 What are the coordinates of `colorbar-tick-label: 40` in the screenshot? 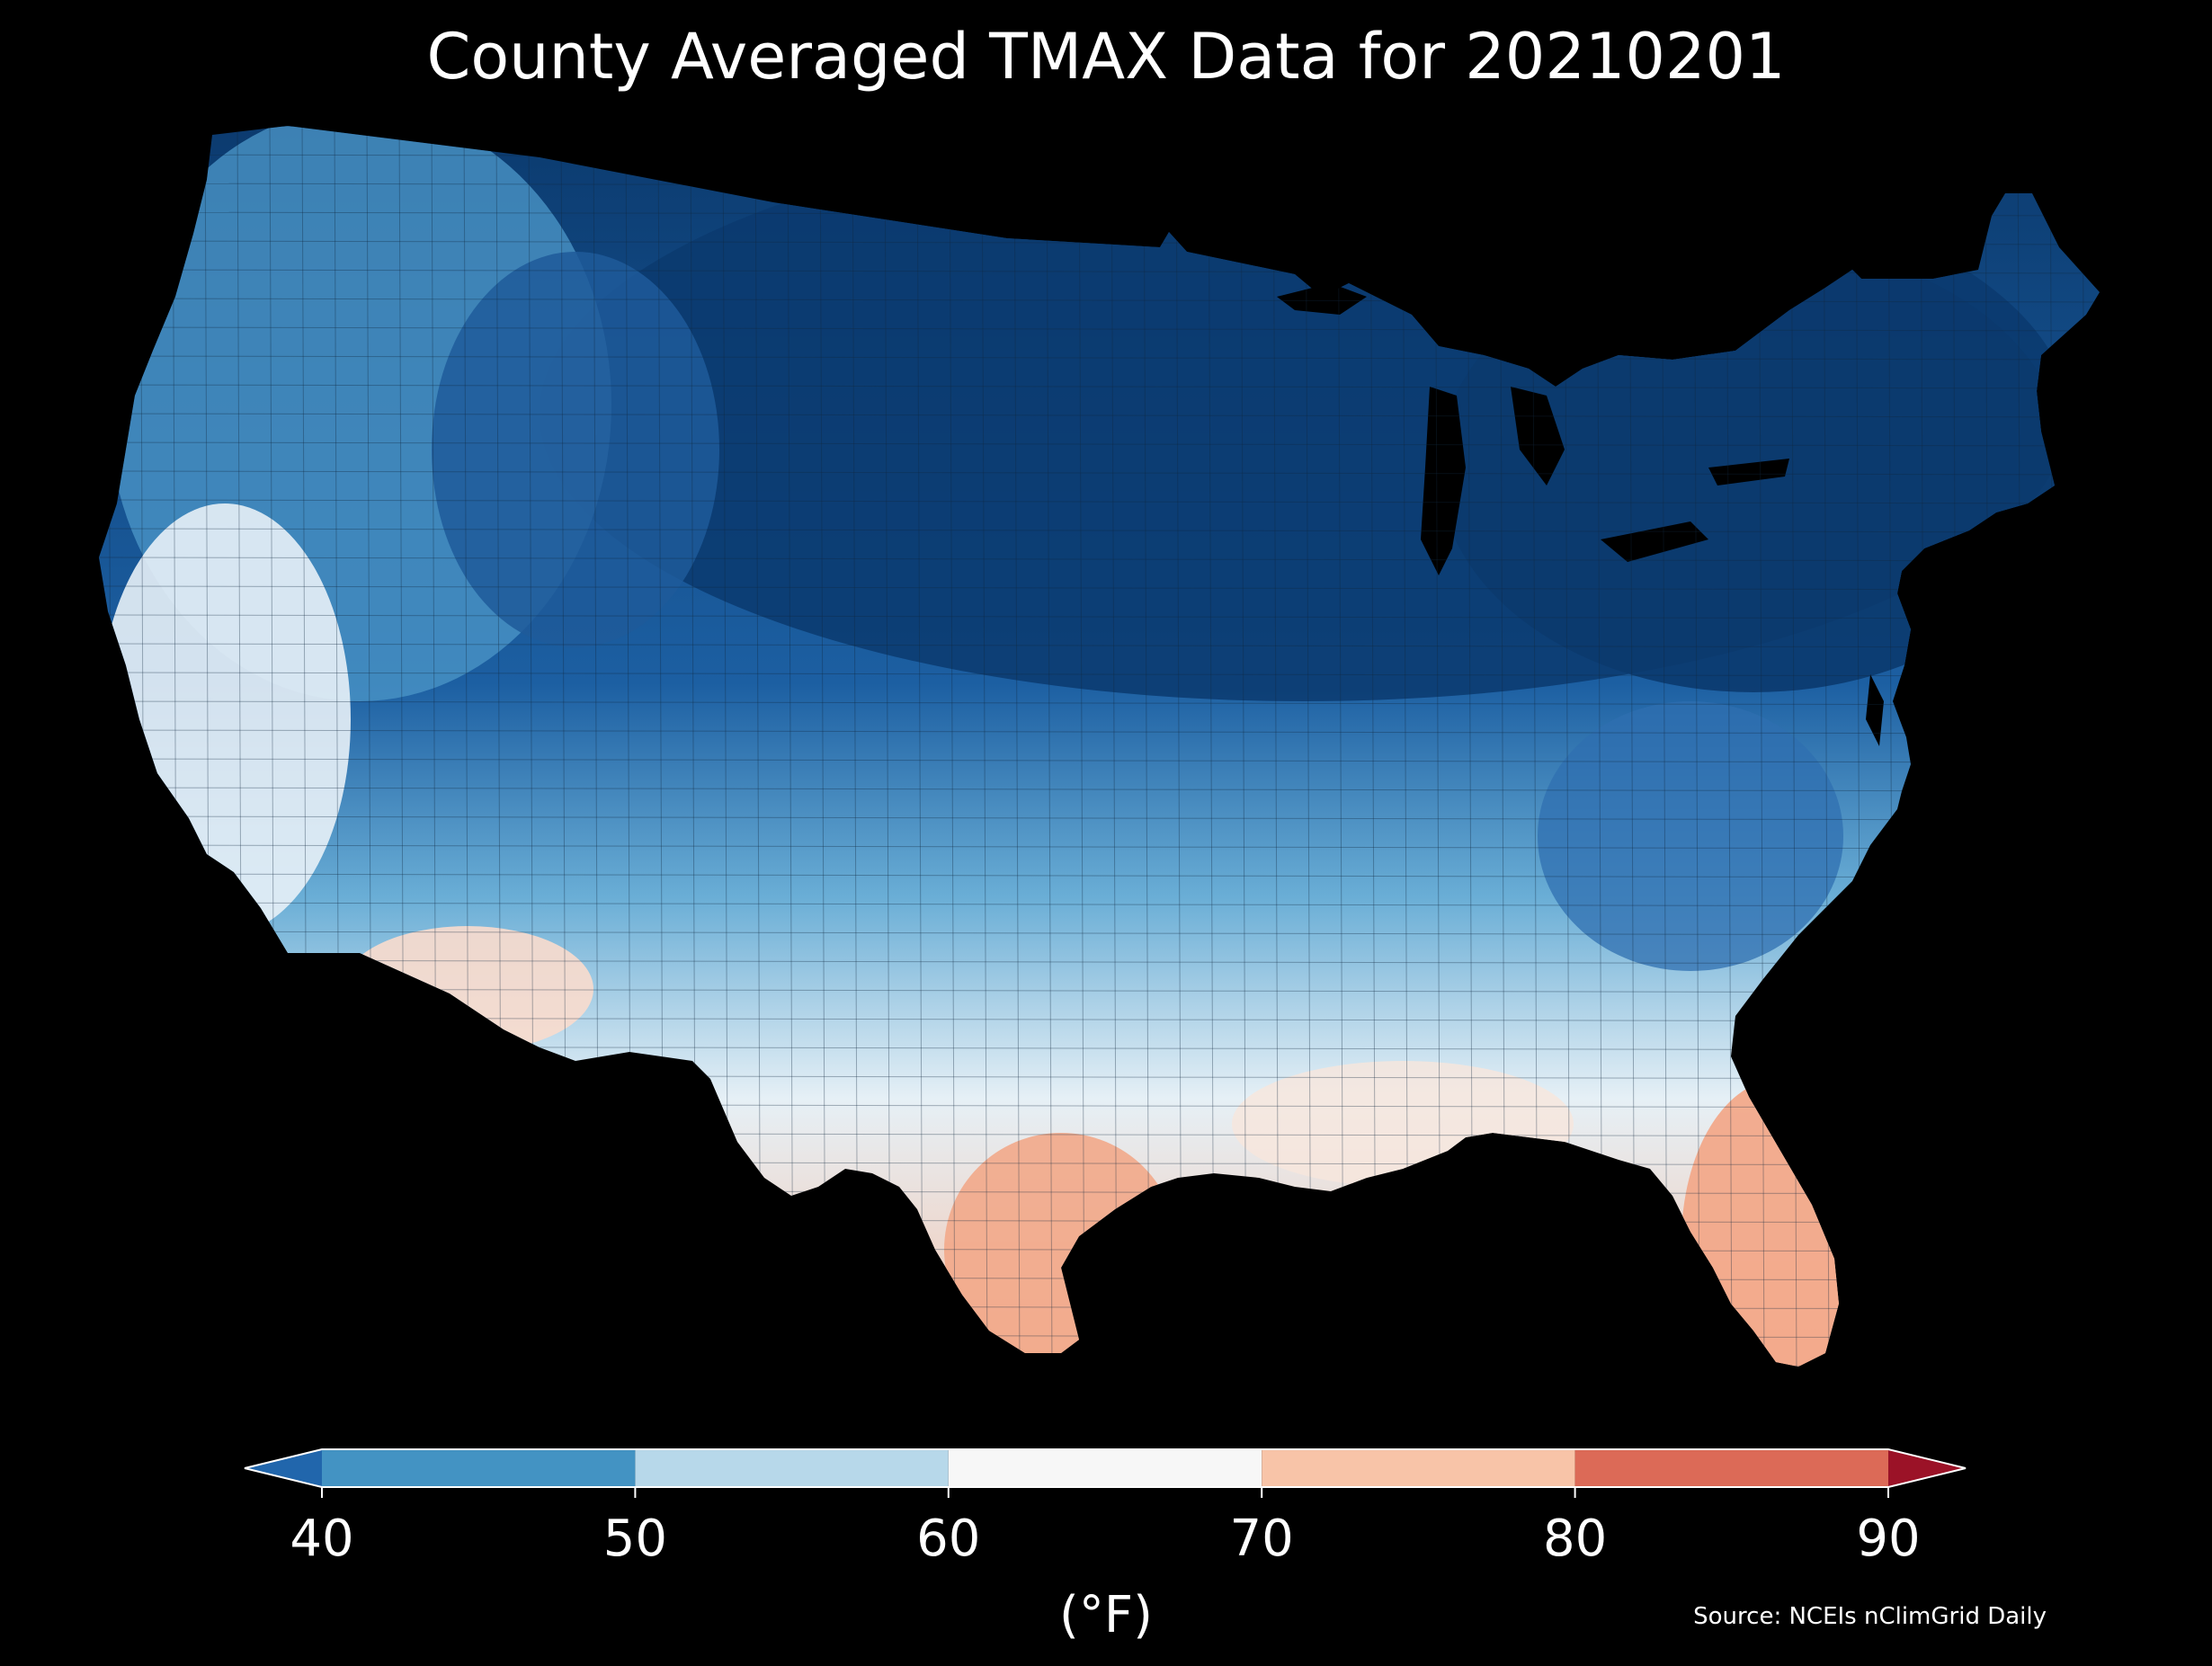 It's located at (322, 1539).